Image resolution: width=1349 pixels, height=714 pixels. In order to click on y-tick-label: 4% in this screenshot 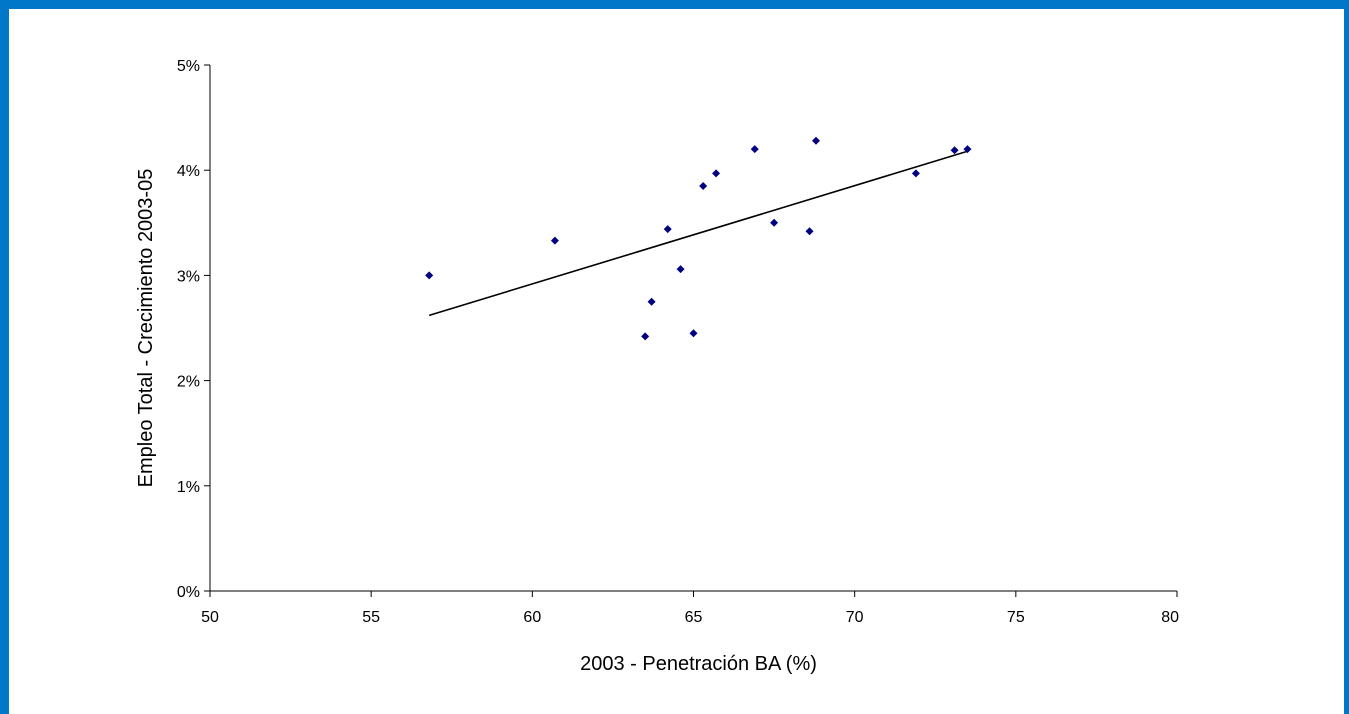, I will do `click(188, 171)`.